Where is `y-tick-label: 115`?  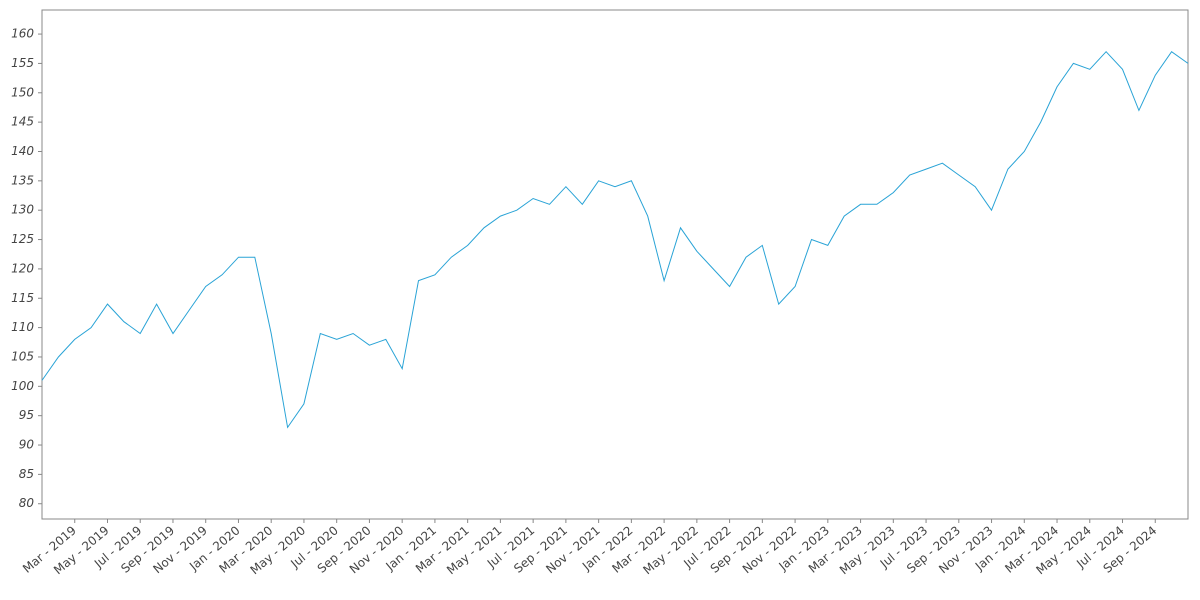
y-tick-label: 115 is located at coordinates (22, 298).